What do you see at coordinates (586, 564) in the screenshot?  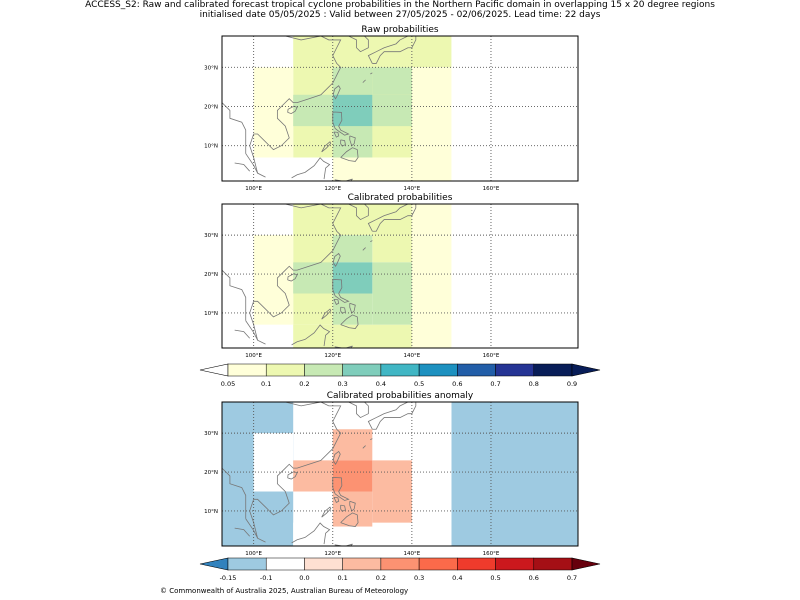 I see `colorbar-over-arrow` at bounding box center [586, 564].